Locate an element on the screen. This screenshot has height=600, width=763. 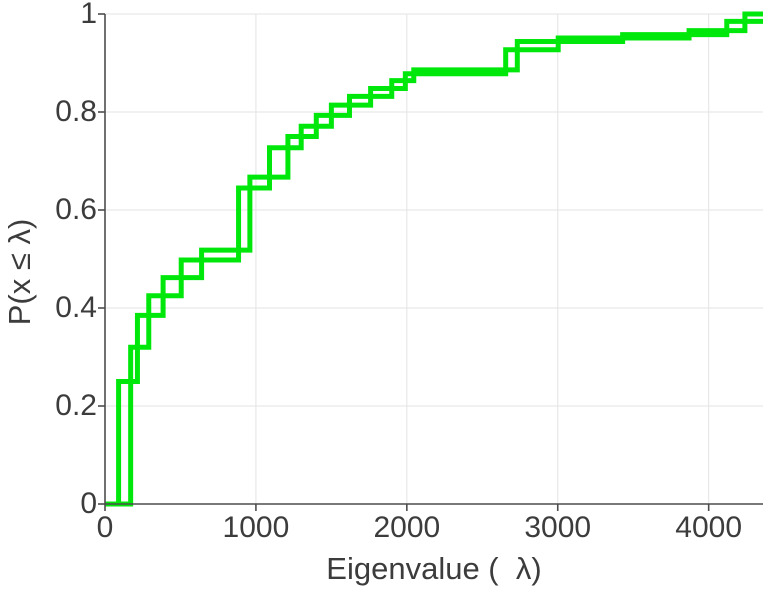
x-tick-label: 1000 is located at coordinates (256, 527).